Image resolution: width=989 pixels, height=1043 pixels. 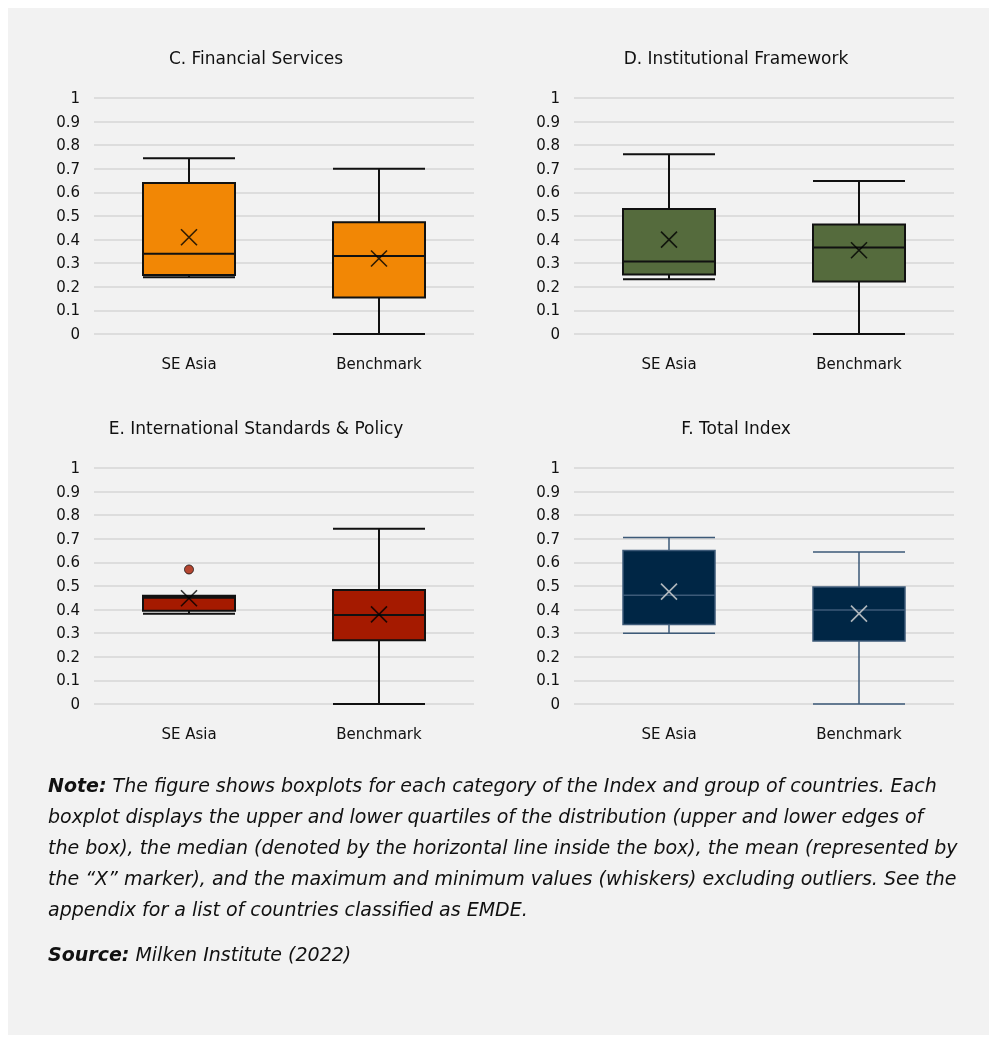 I want to click on chart-title: D. Institutional Framework, so click(x=736, y=57).